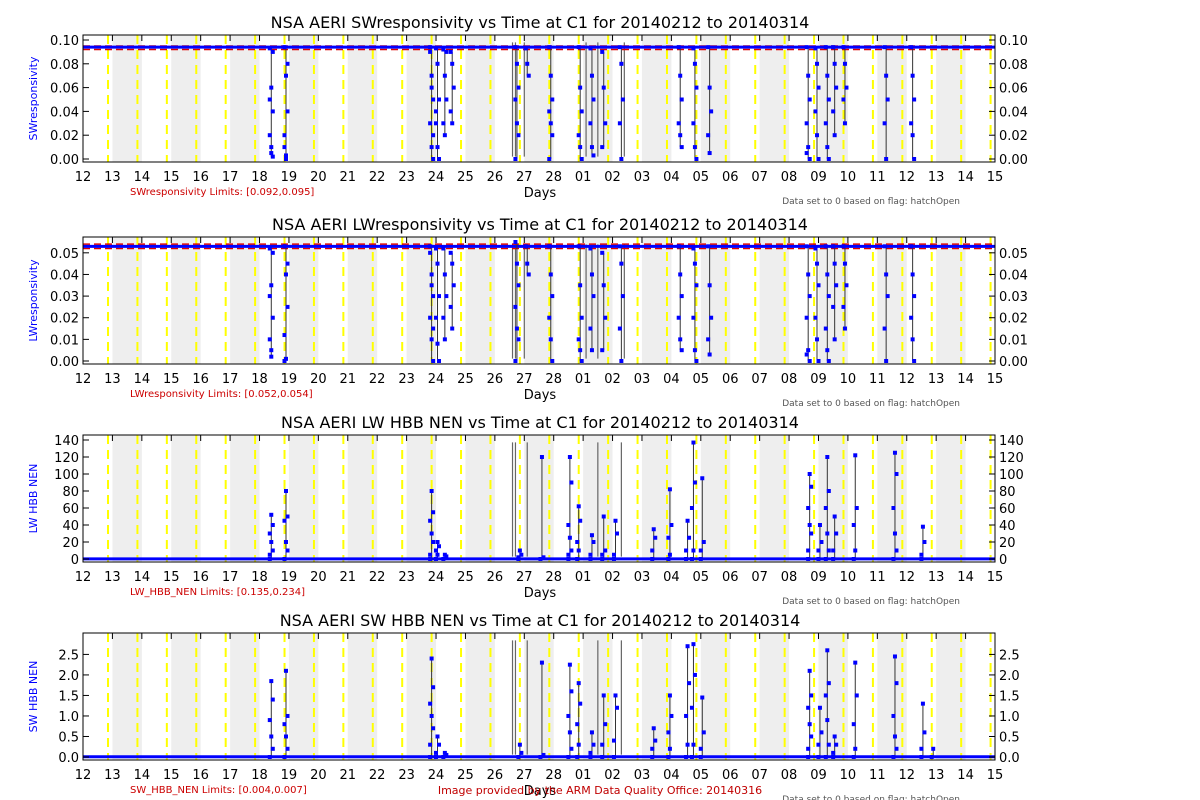 The width and height of the screenshot is (1200, 800). What do you see at coordinates (200, 577) in the screenshot?
I see `x-tick-label: 16` at bounding box center [200, 577].